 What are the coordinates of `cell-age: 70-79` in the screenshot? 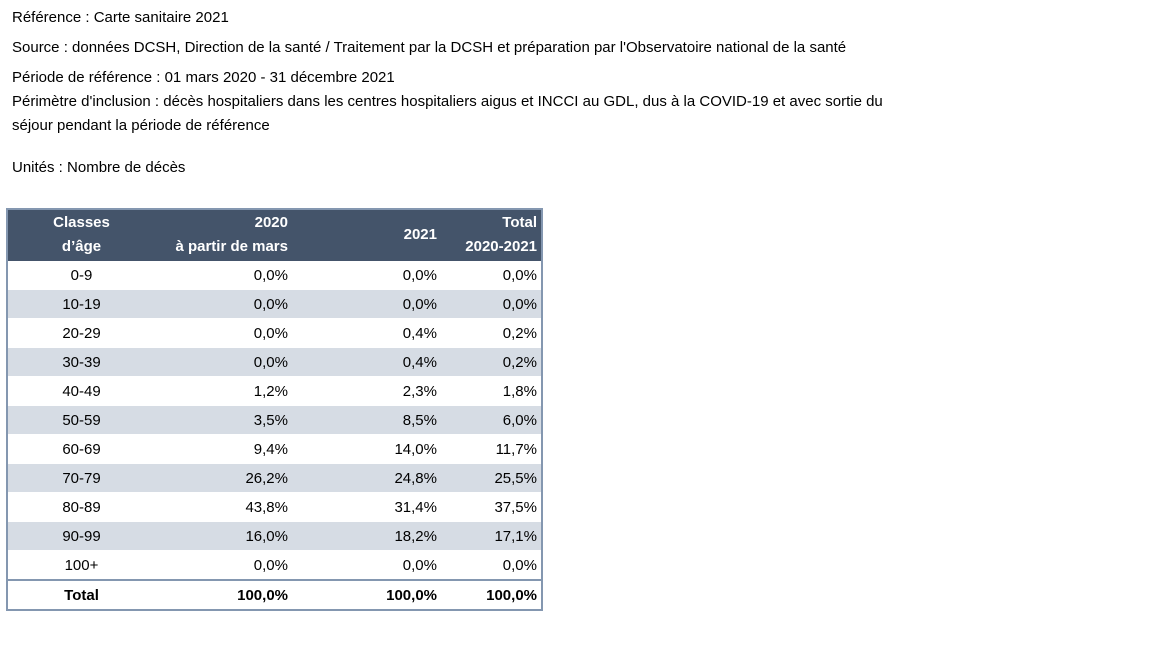 It's located at (81, 478).